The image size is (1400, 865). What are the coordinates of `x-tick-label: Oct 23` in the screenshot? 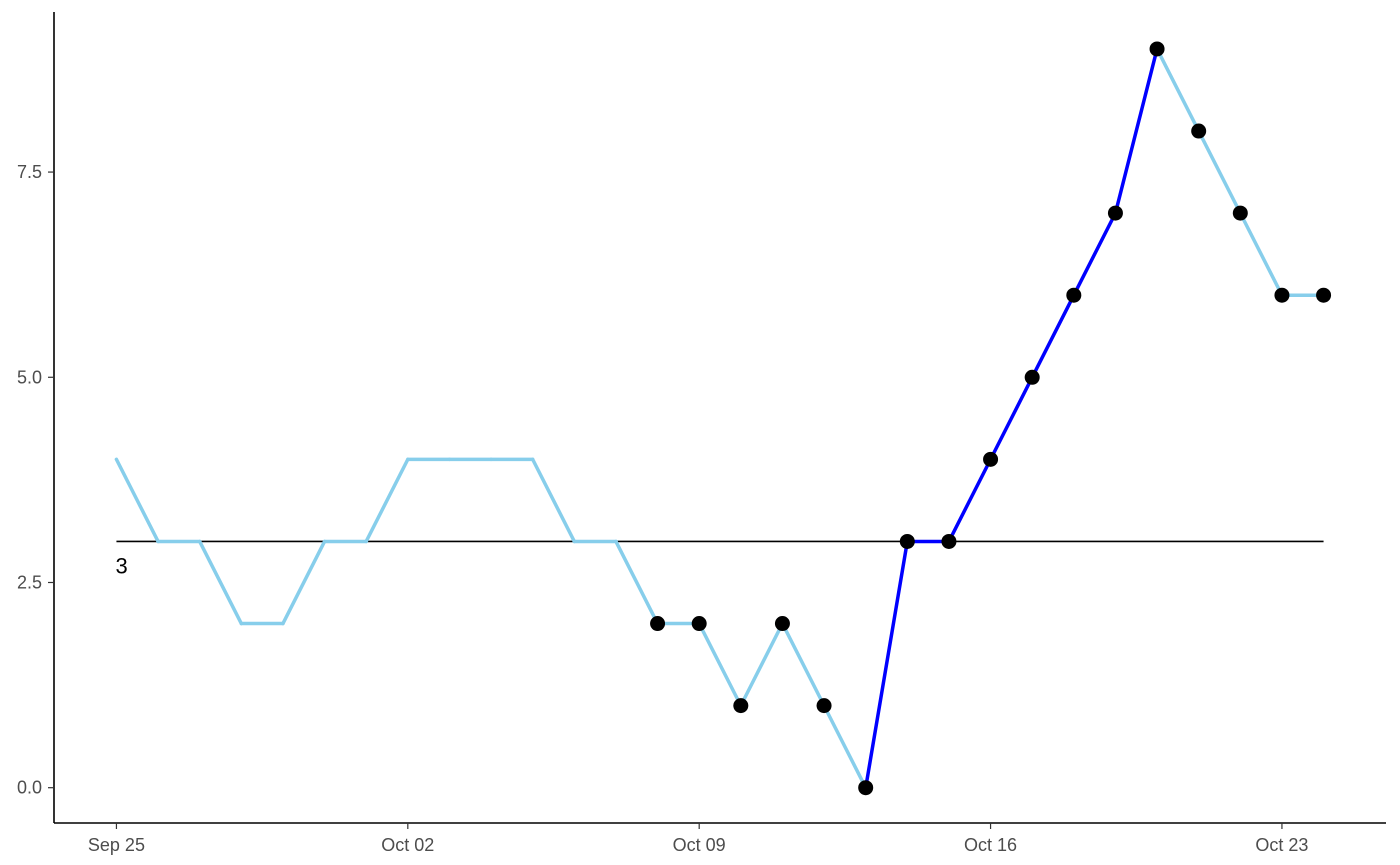 It's located at (1281, 845).